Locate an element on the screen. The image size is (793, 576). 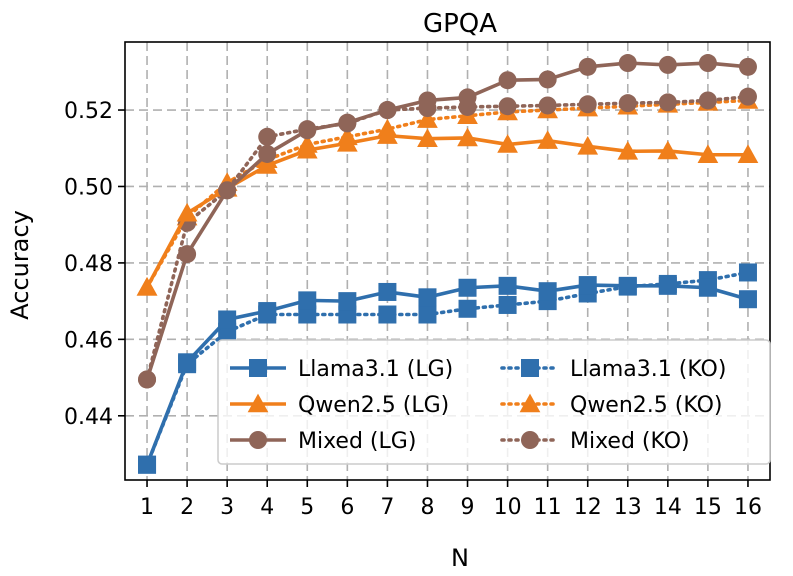
x-tick-label: 1 is located at coordinates (147, 507).